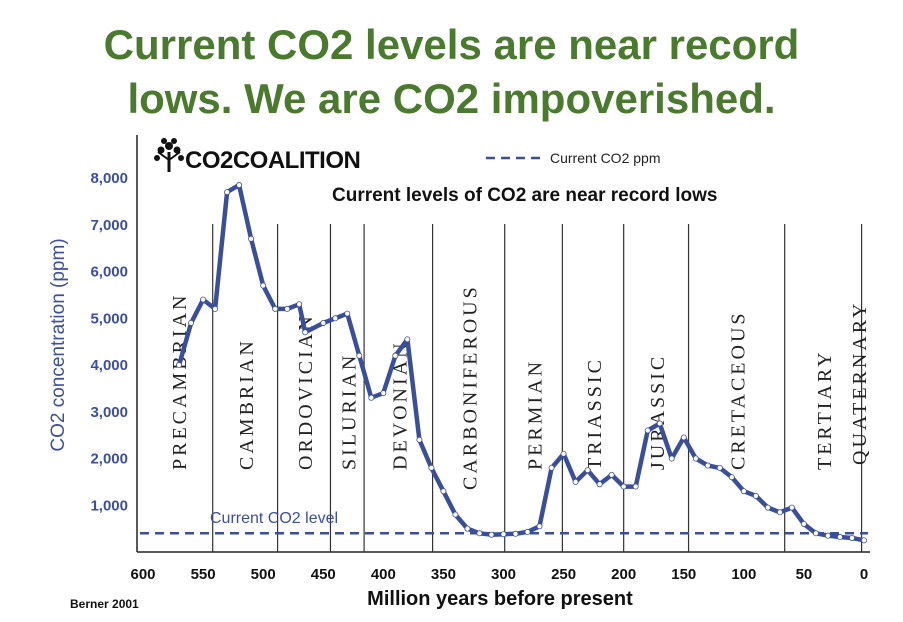 The image size is (903, 622). Describe the element at coordinates (306, 391) in the screenshot. I see `period-label: ORDOVICIAN` at that location.